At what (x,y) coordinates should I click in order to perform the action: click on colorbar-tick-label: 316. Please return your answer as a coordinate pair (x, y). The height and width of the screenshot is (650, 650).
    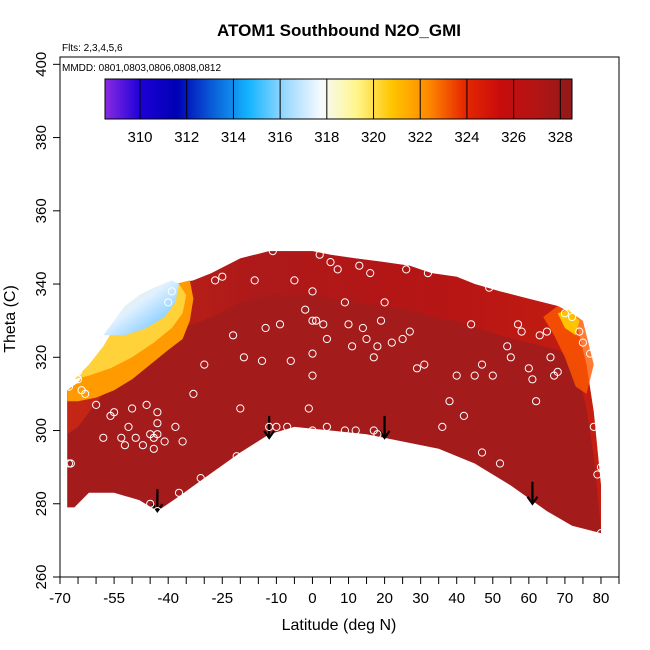
    Looking at the image, I should click on (280, 137).